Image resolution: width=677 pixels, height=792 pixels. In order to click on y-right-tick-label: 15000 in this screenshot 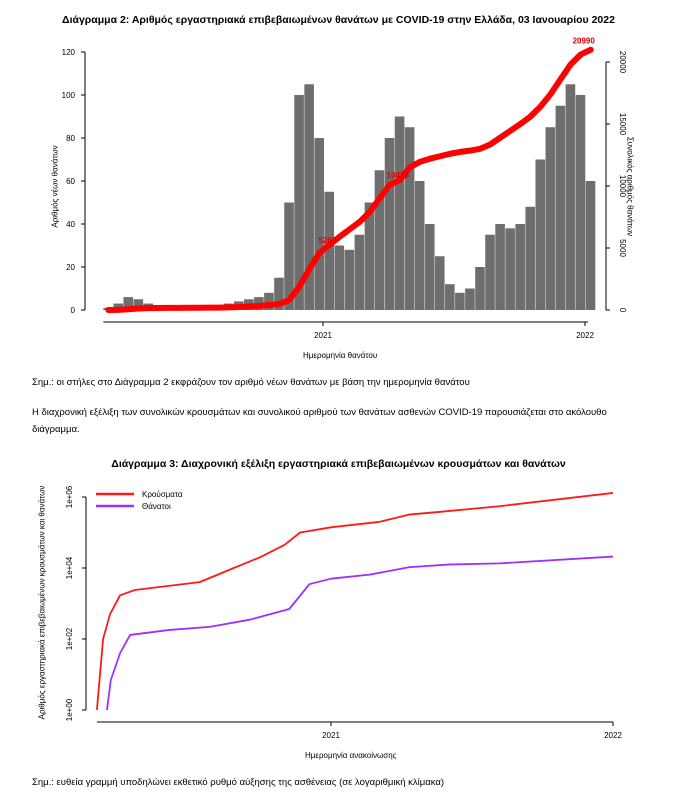, I will do `click(622, 124)`.